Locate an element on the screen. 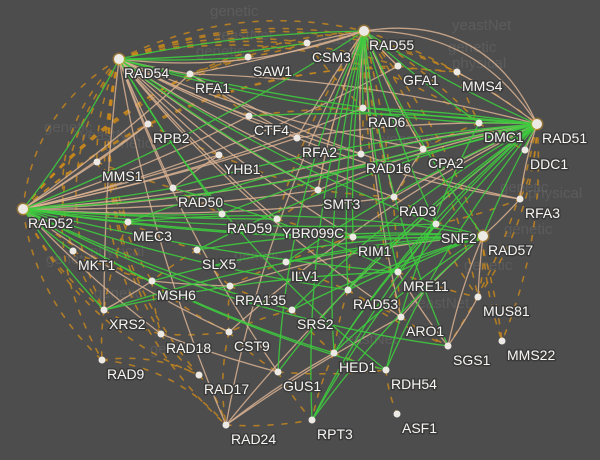  node-YBR099C is located at coordinates (277, 219).